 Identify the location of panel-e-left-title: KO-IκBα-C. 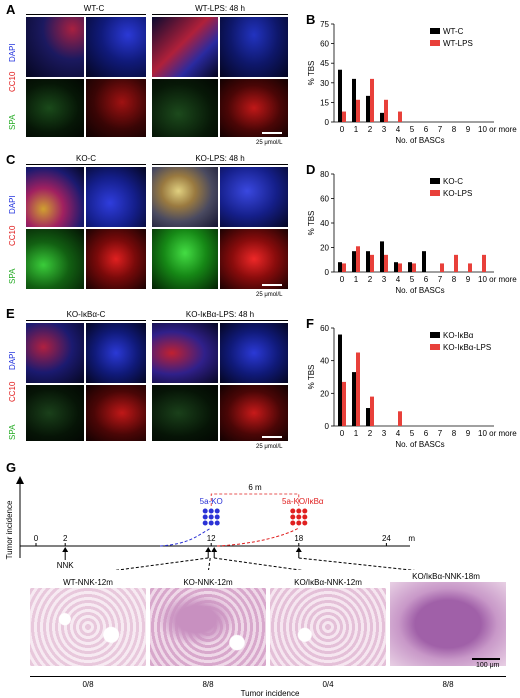
(86, 314).